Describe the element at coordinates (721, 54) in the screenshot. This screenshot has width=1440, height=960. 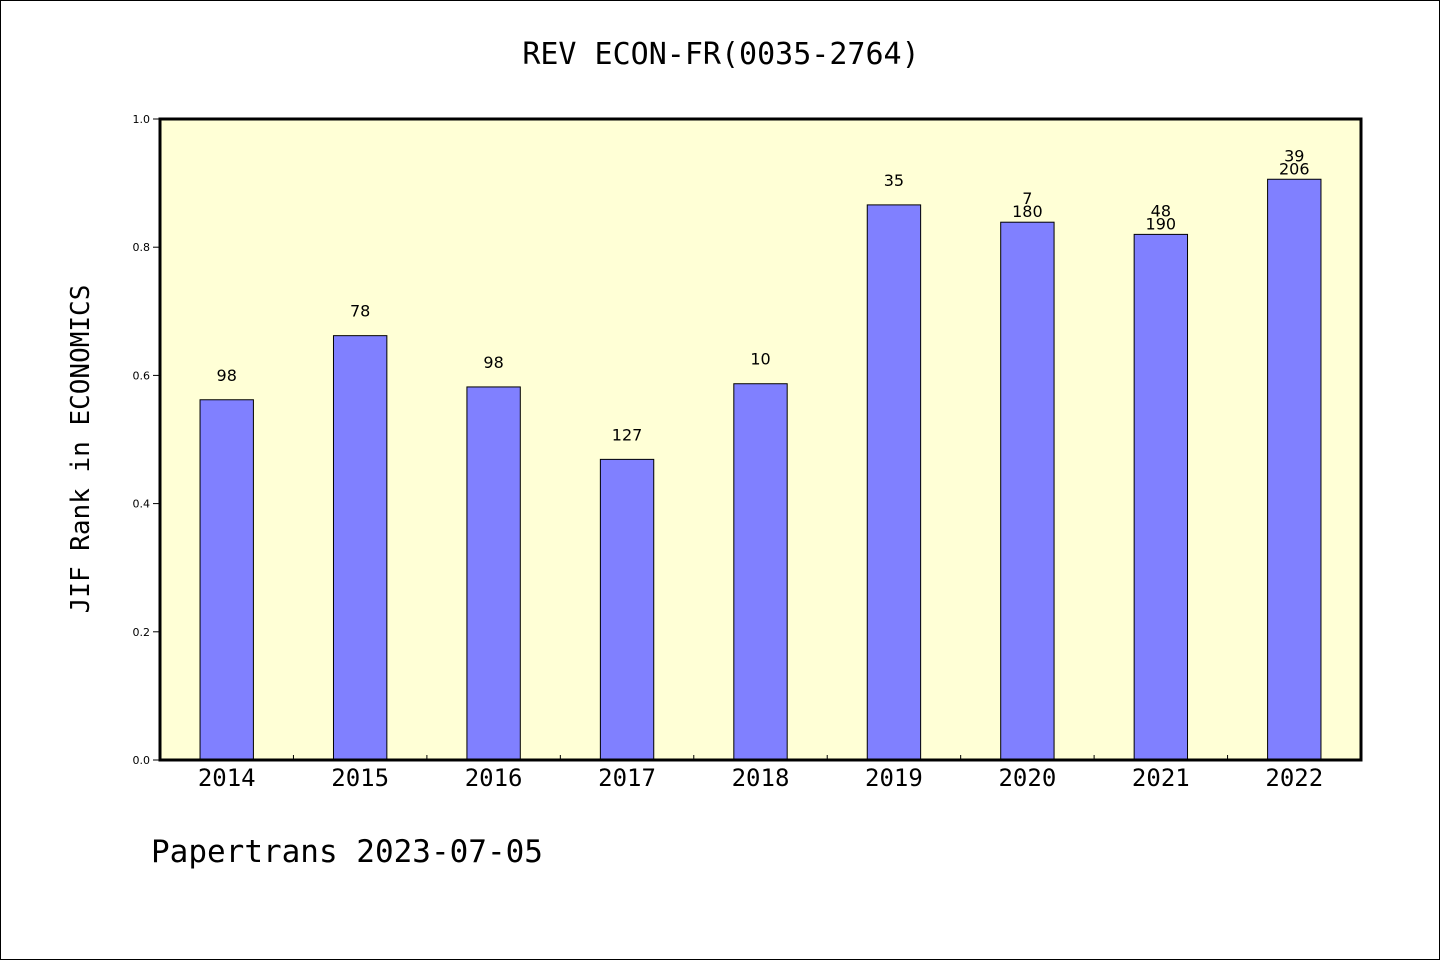
I see `chart-title: REV ECON-FR(0035-2764)` at that location.